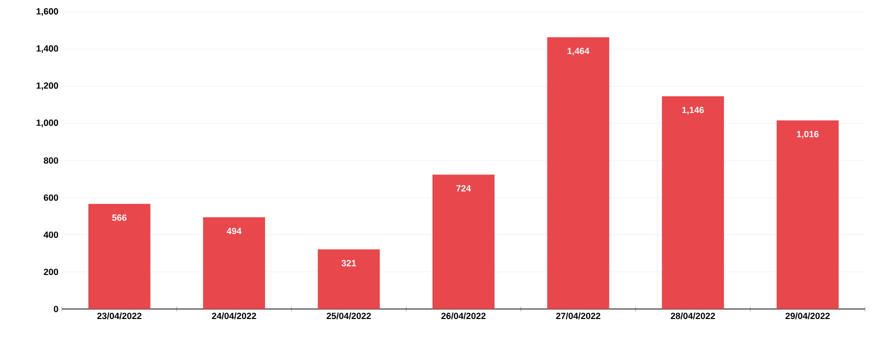 Image resolution: width=880 pixels, height=351 pixels. I want to click on y-tick-label: 800, so click(51, 160).